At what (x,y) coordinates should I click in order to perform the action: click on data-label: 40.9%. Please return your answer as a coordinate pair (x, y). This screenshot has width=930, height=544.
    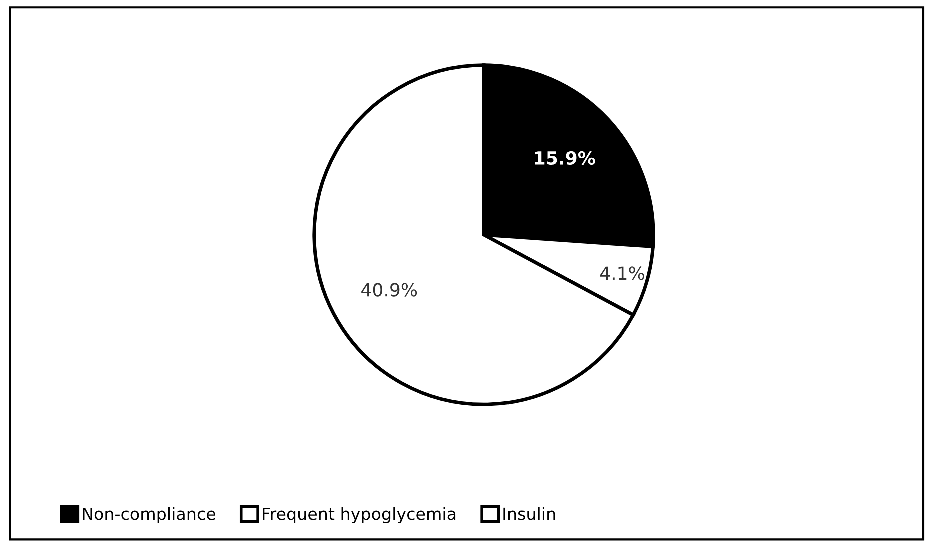
    Looking at the image, I should click on (390, 290).